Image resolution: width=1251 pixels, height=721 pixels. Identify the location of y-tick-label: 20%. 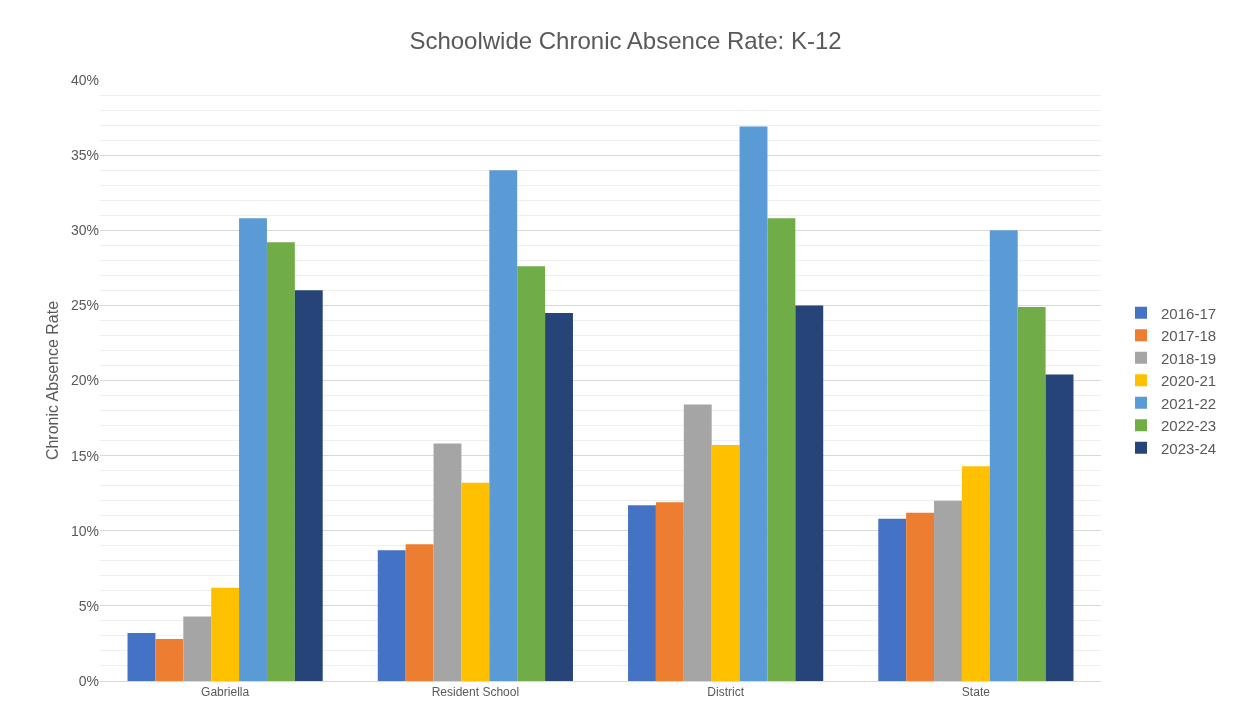
(84, 380).